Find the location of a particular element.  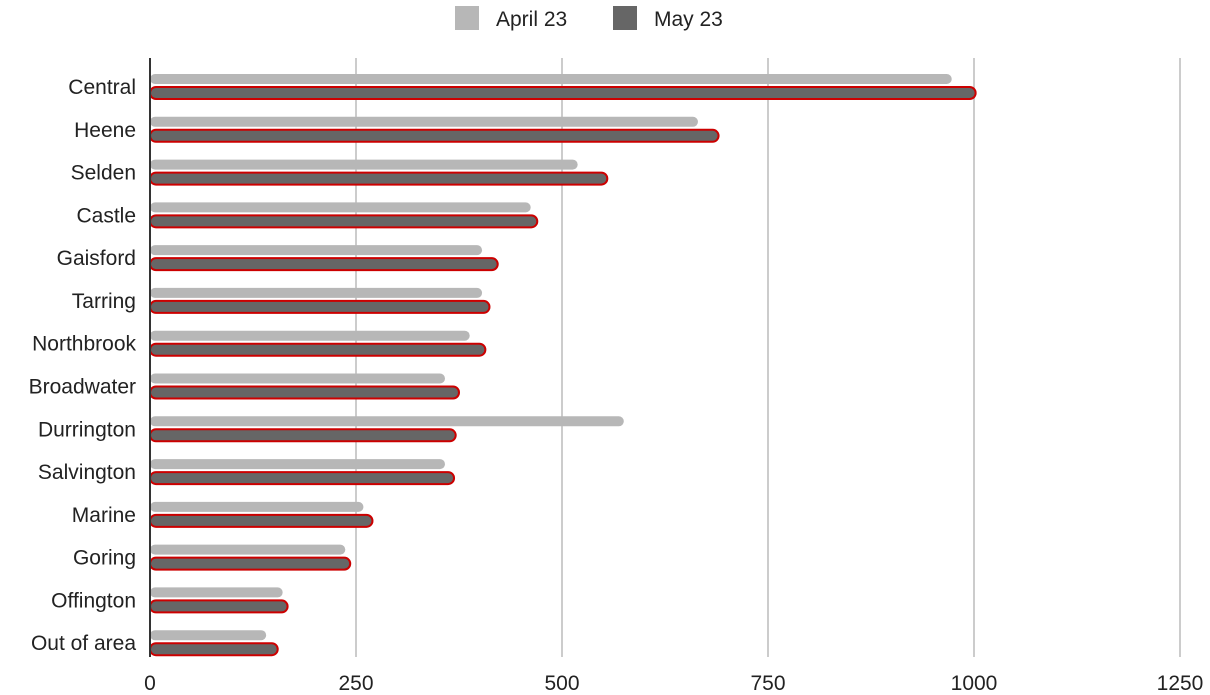

legend-label: April 23 is located at coordinates (531, 19).